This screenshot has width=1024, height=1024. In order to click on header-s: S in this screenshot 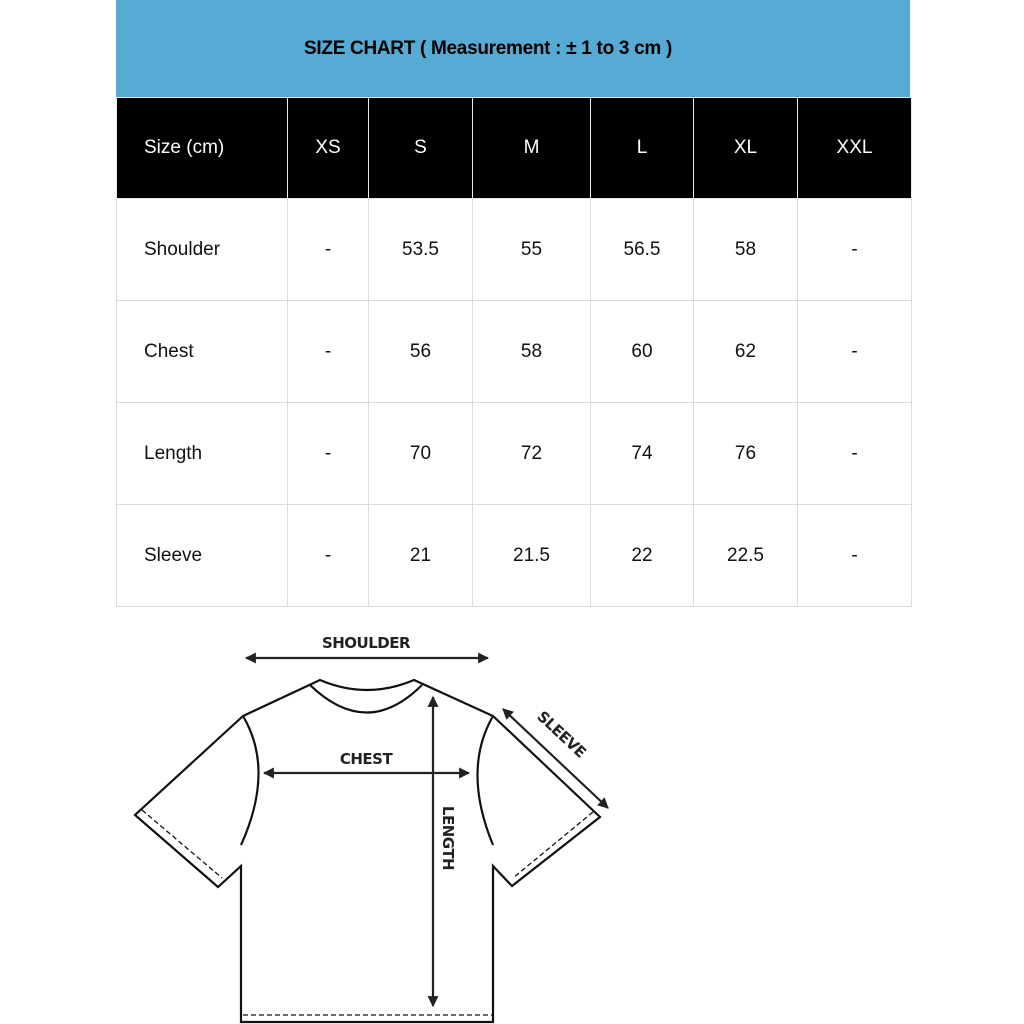, I will do `click(420, 148)`.